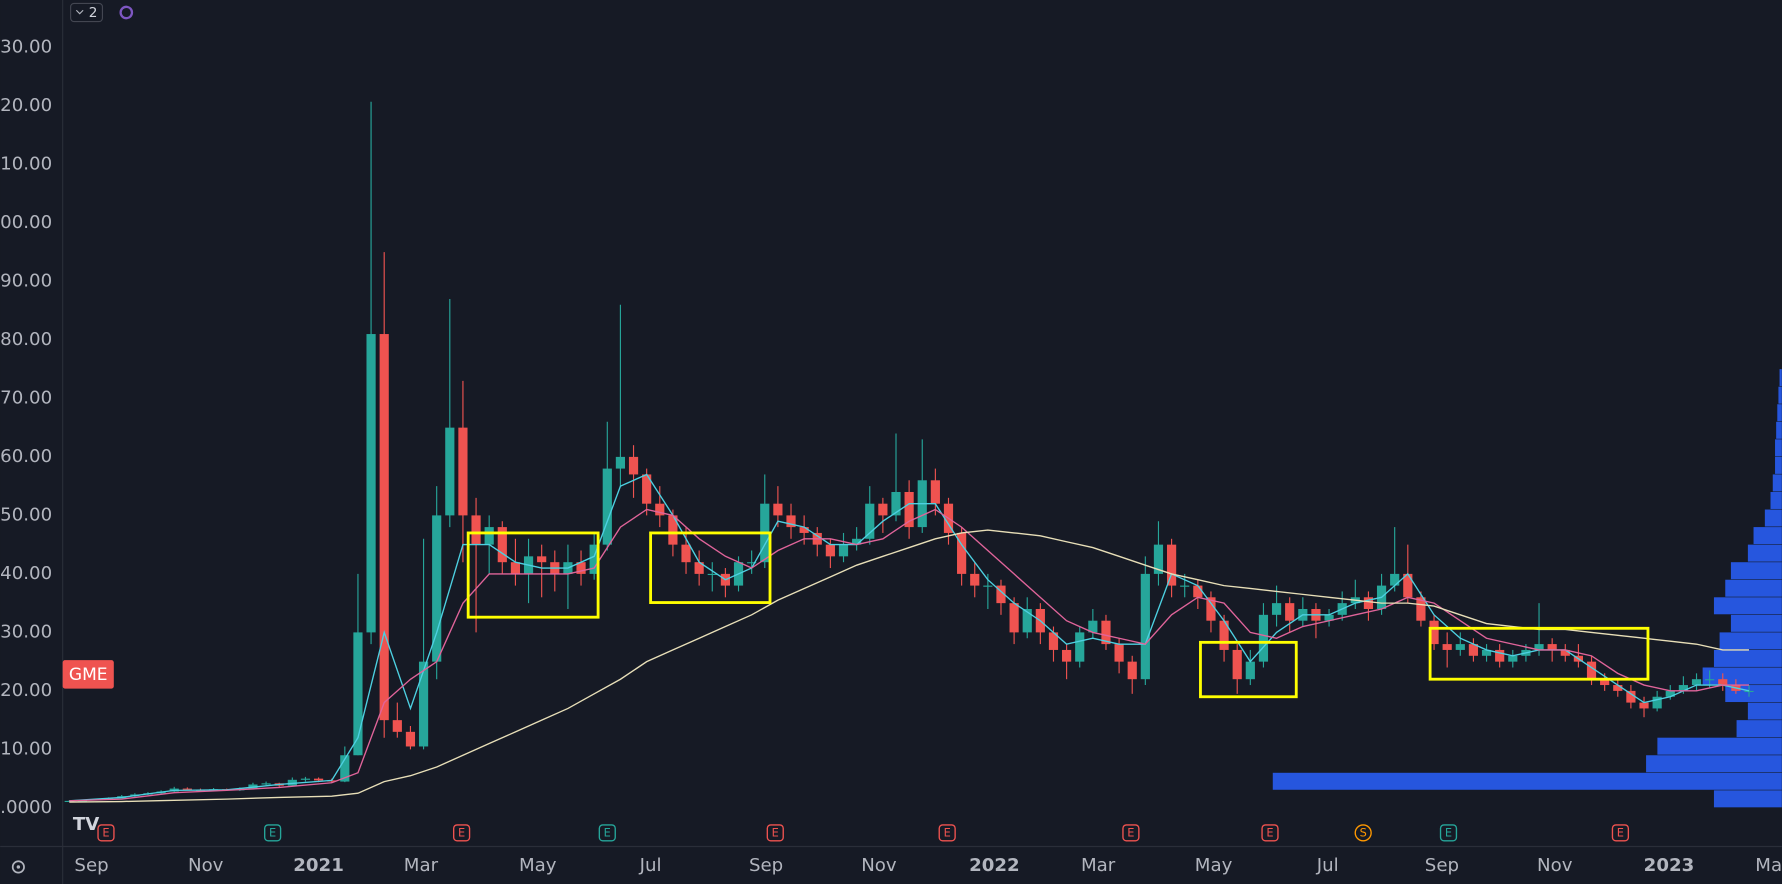 The height and width of the screenshot is (884, 1782). What do you see at coordinates (126, 12) in the screenshot?
I see `status-icon` at bounding box center [126, 12].